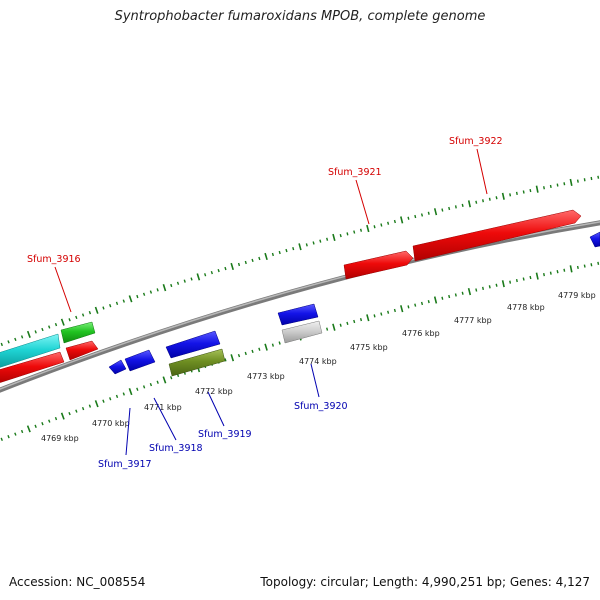 The width and height of the screenshot is (600, 600). I want to click on kbp-tick-label: 4772 kbp, so click(214, 391).